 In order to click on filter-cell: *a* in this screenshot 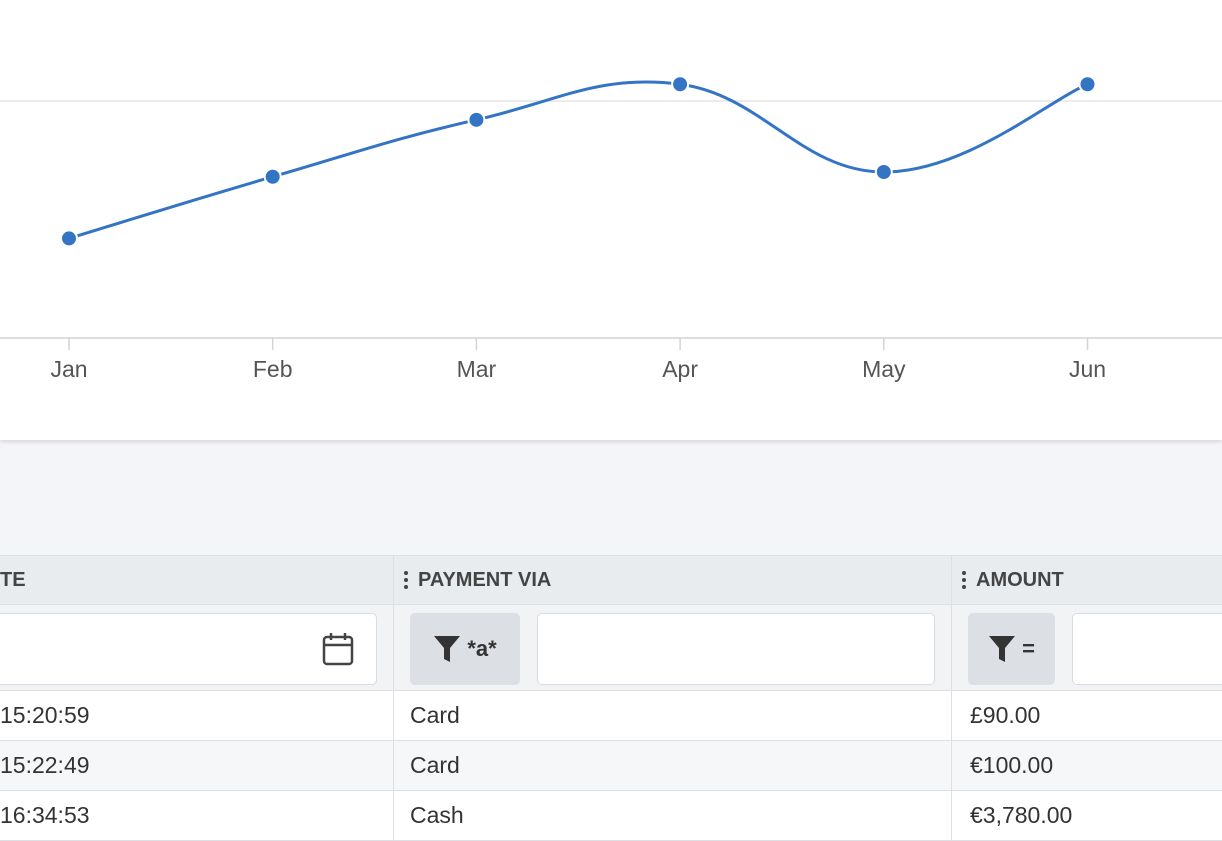, I will do `click(673, 647)`.